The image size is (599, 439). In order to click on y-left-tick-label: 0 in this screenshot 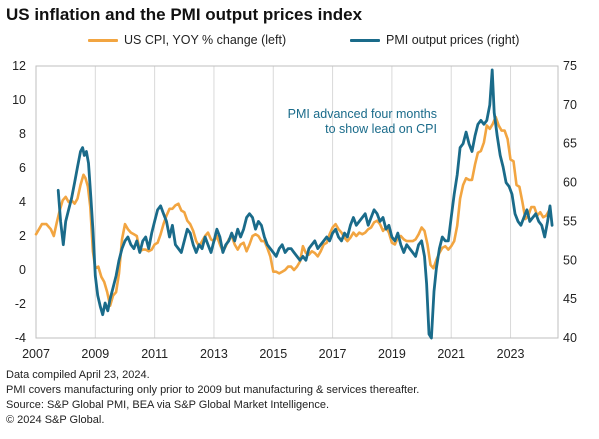, I will do `click(22, 270)`.